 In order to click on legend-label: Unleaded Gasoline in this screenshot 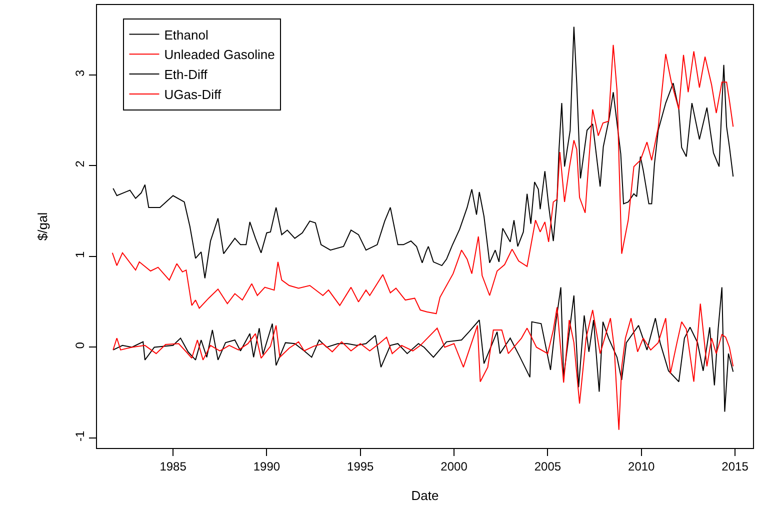, I will do `click(219, 54)`.